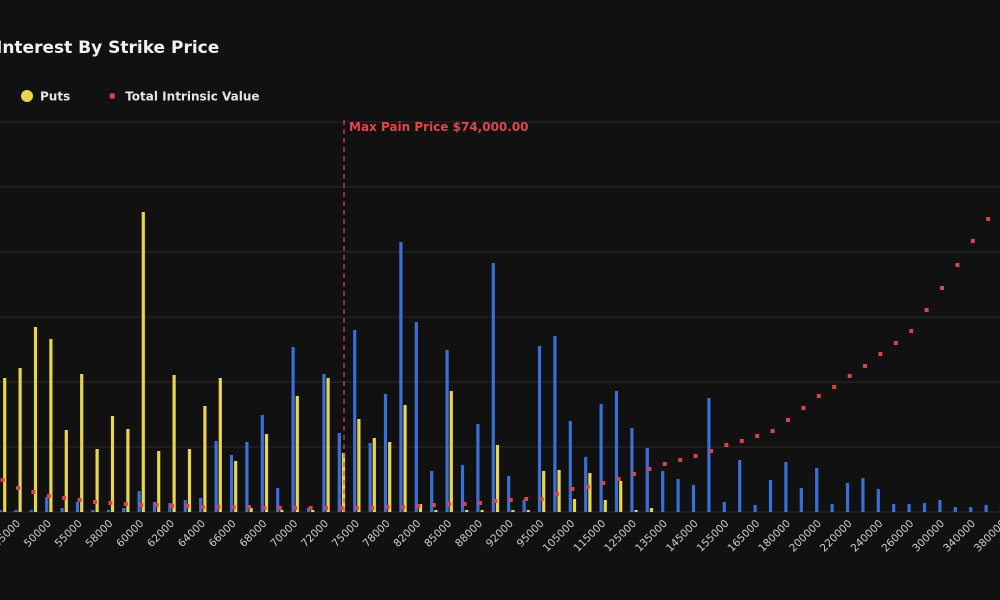 The width and height of the screenshot is (1000, 600). Describe the element at coordinates (192, 534) in the screenshot. I see `x-tick-label: 64000` at that location.